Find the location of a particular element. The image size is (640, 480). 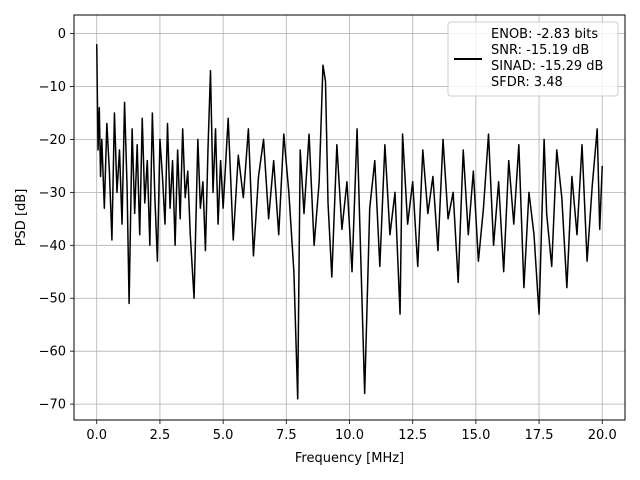

x-tick-label: 17.5 is located at coordinates (539, 435).